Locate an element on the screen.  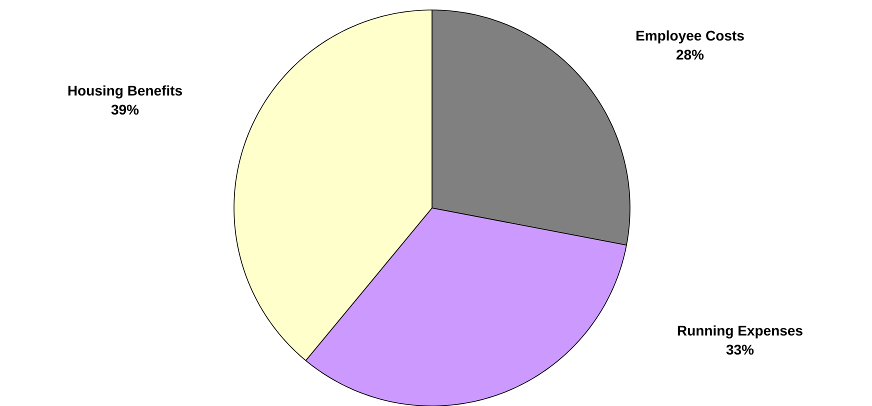
slice-label: Housing Benefits is located at coordinates (125, 91).